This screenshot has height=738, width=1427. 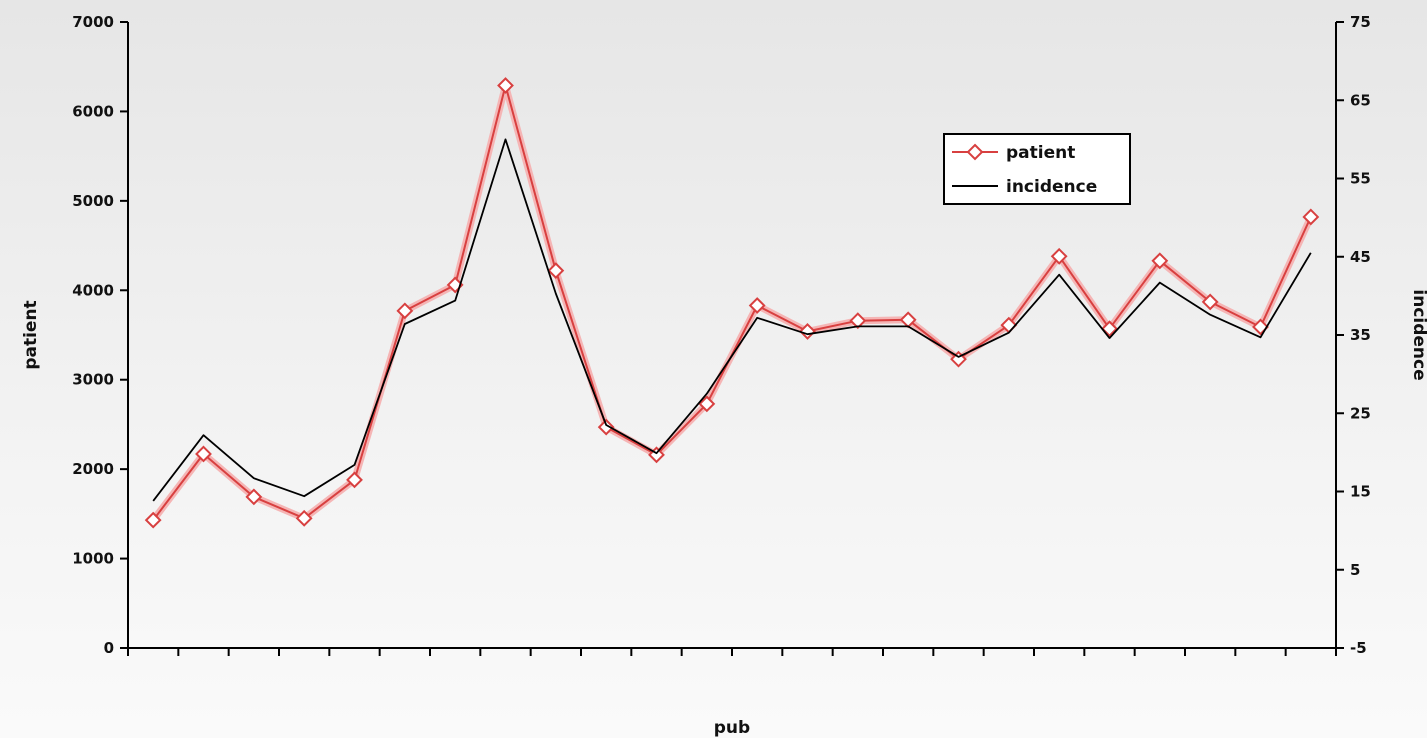 What do you see at coordinates (1360, 257) in the screenshot?
I see `right-tick-label: 45` at bounding box center [1360, 257].